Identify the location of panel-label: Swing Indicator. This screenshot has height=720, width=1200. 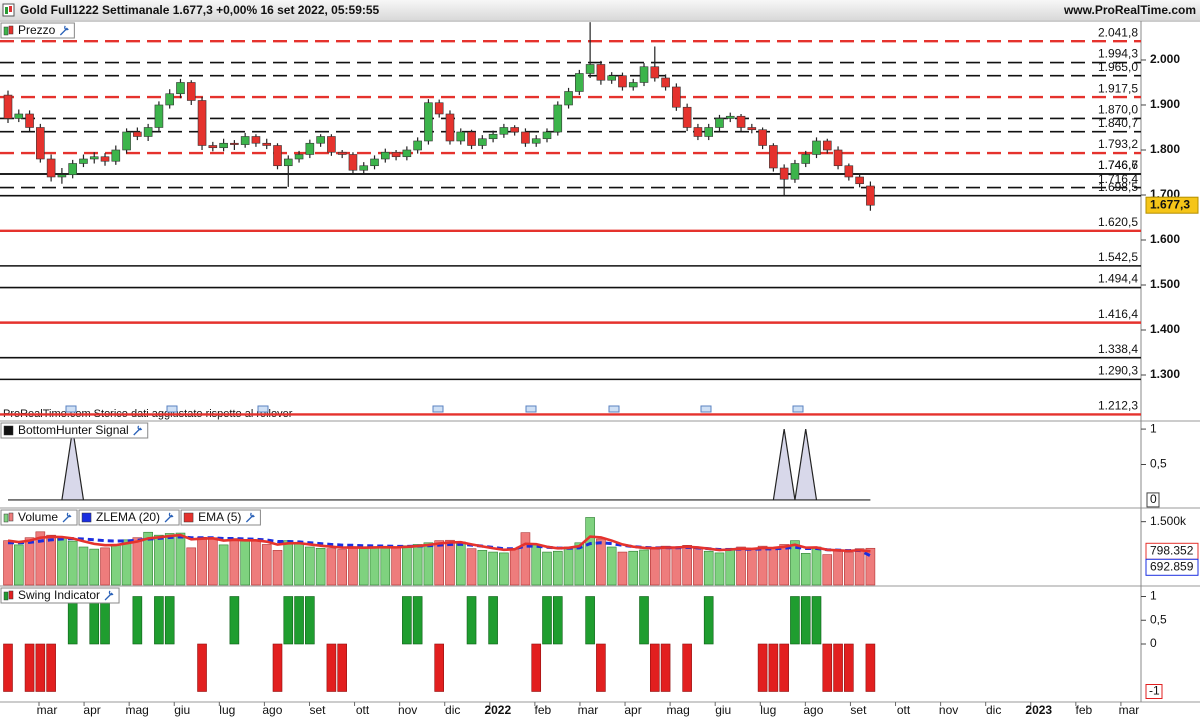
(60, 595).